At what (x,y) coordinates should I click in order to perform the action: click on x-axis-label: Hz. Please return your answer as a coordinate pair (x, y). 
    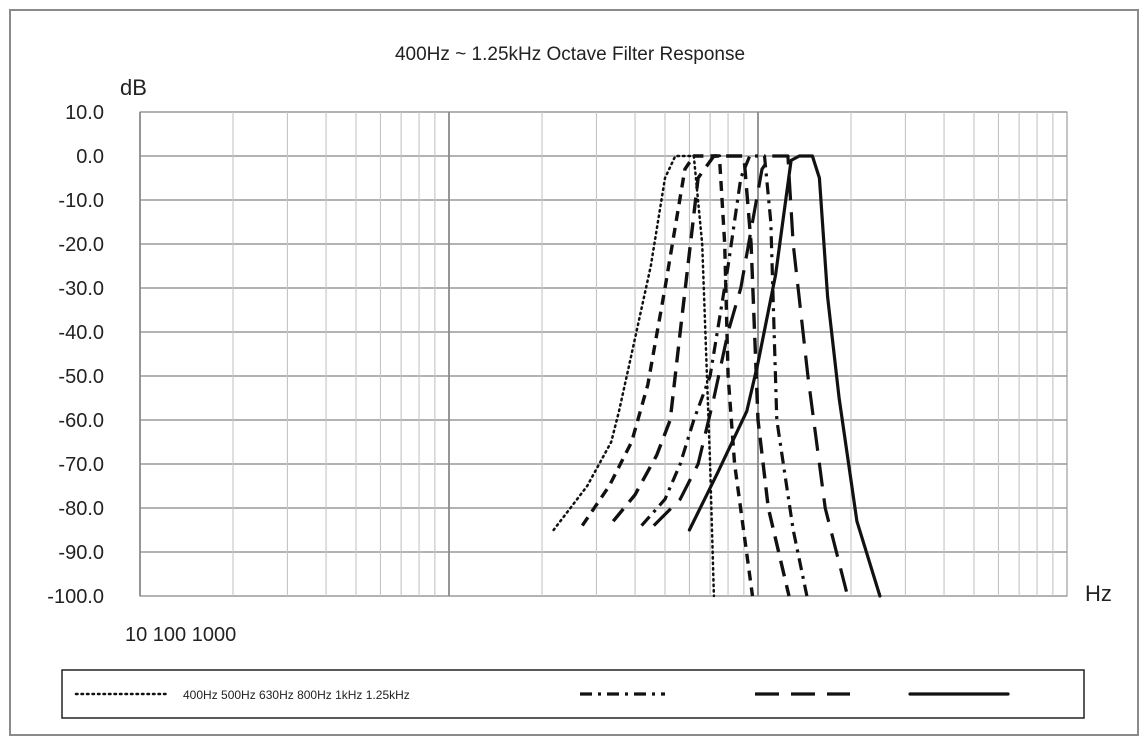
    Looking at the image, I should click on (1098, 593).